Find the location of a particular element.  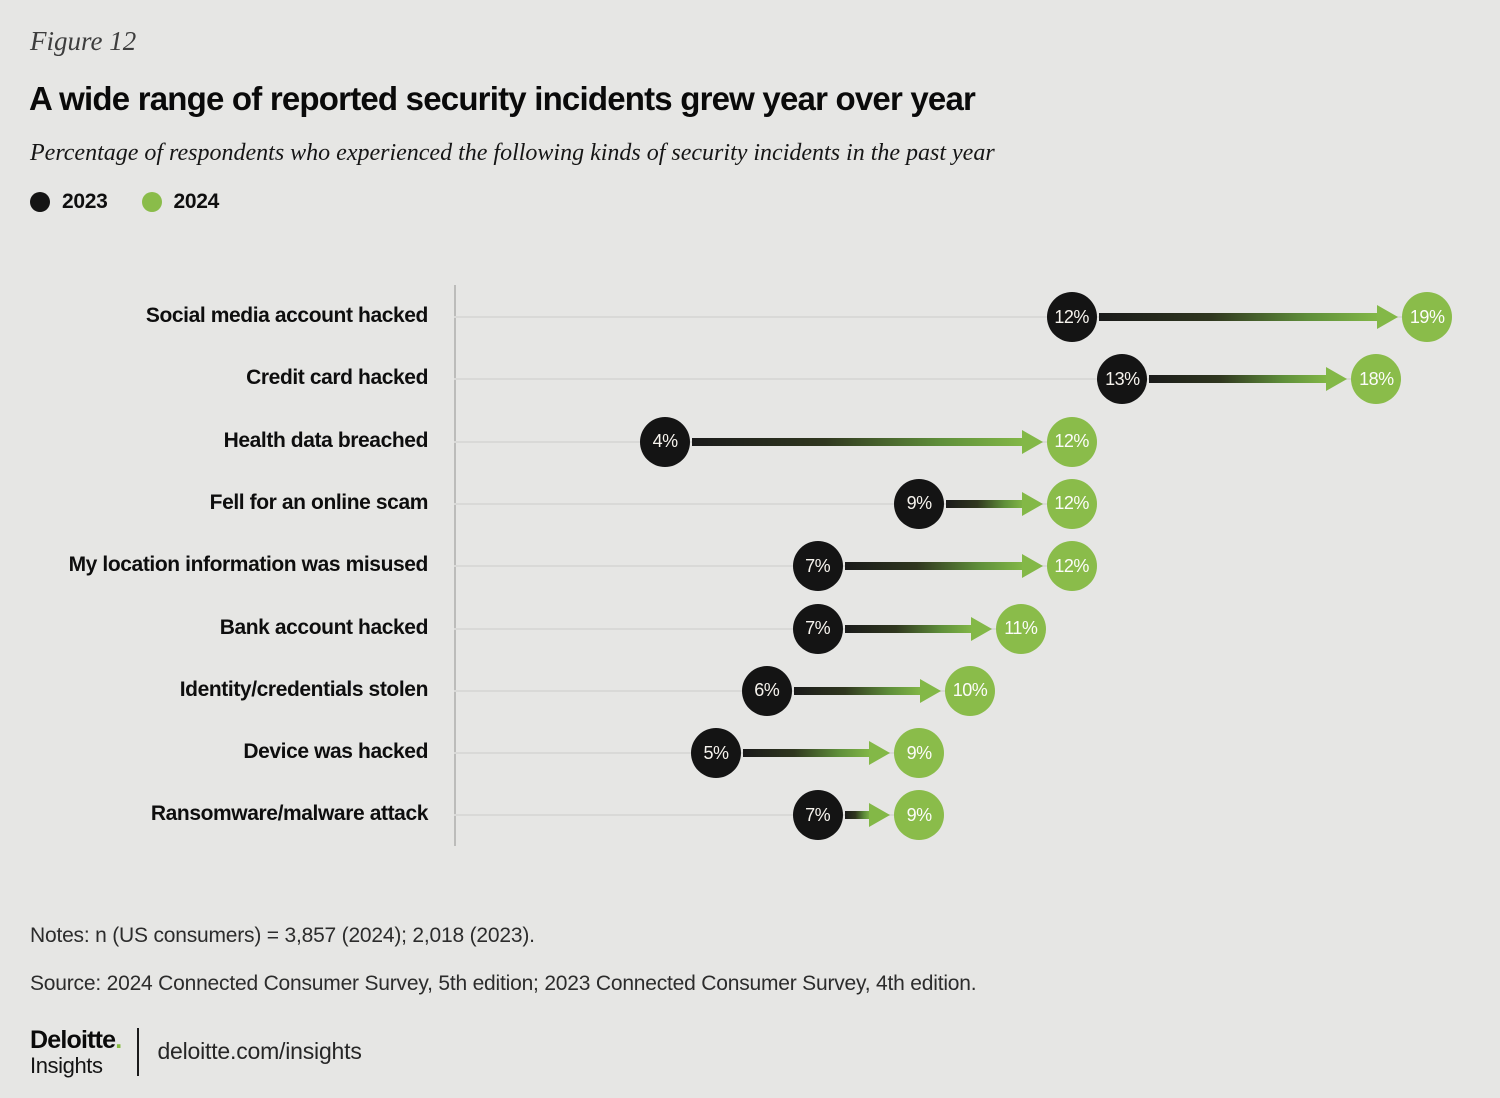

dot-2024-value: 11% is located at coordinates (1020, 628).